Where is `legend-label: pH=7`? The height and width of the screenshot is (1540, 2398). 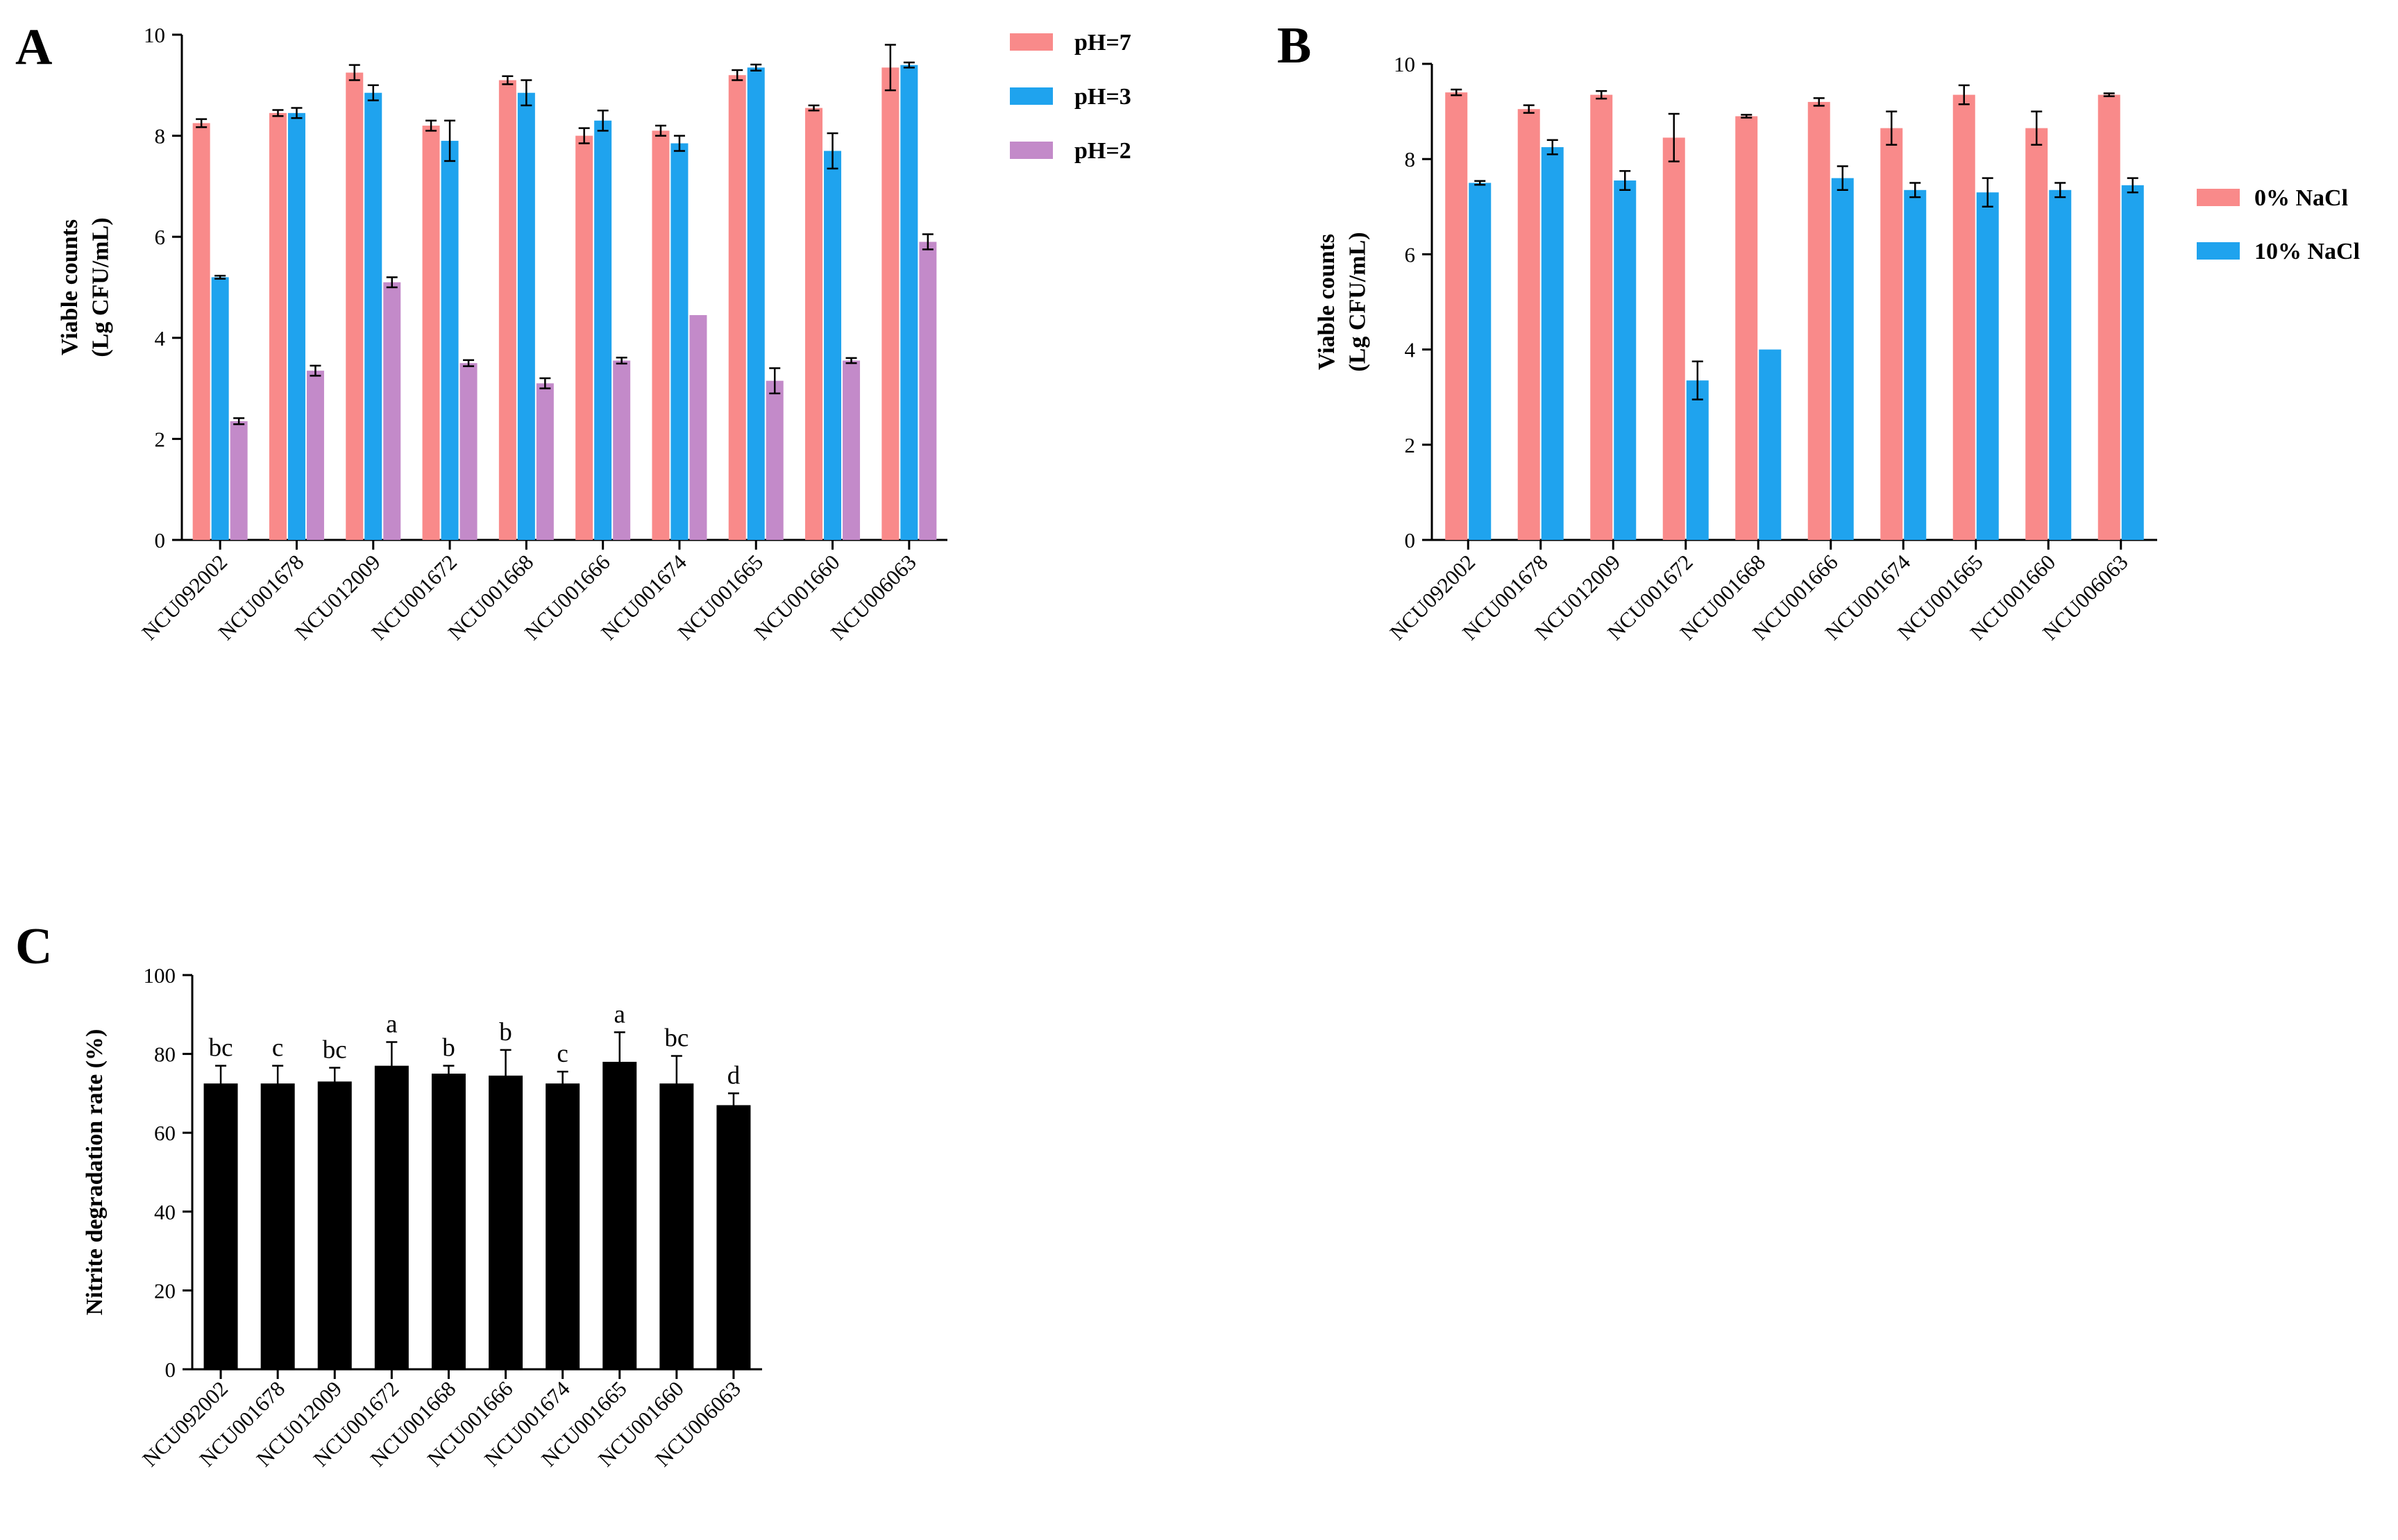
legend-label: pH=7 is located at coordinates (1102, 43).